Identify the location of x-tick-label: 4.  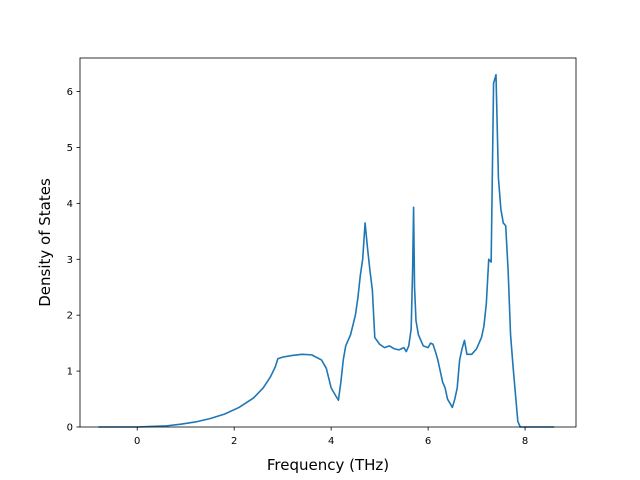
(331, 441).